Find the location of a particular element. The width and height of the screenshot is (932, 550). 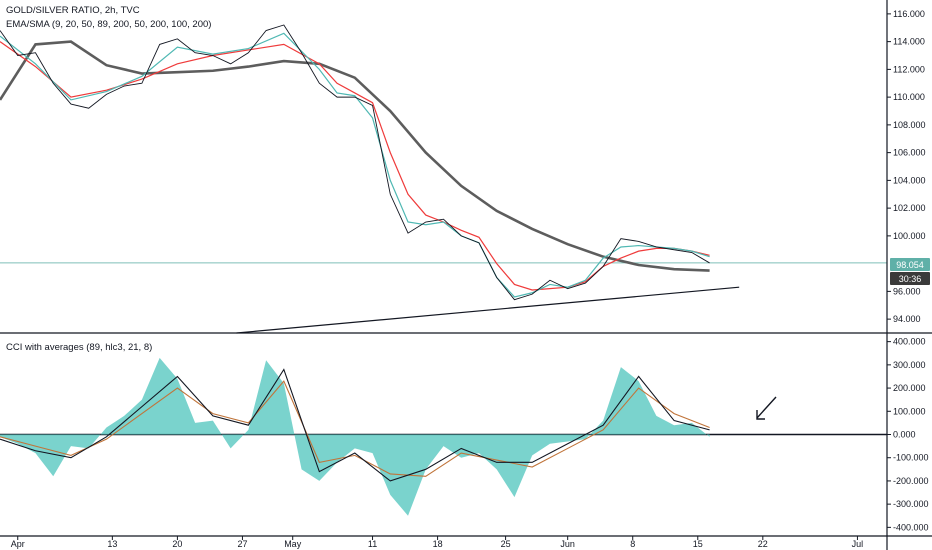

time-tick-label: 22 is located at coordinates (763, 544).